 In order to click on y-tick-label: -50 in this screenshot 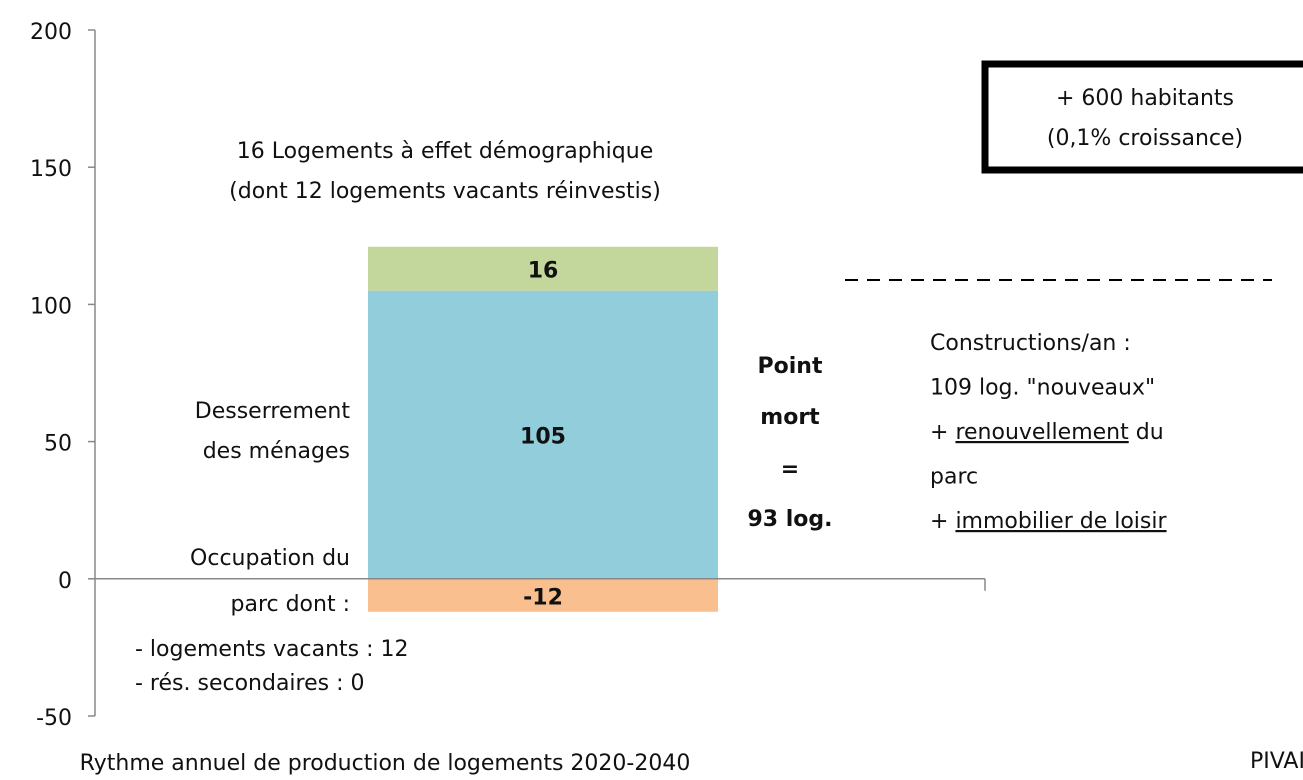, I will do `click(54, 718)`.